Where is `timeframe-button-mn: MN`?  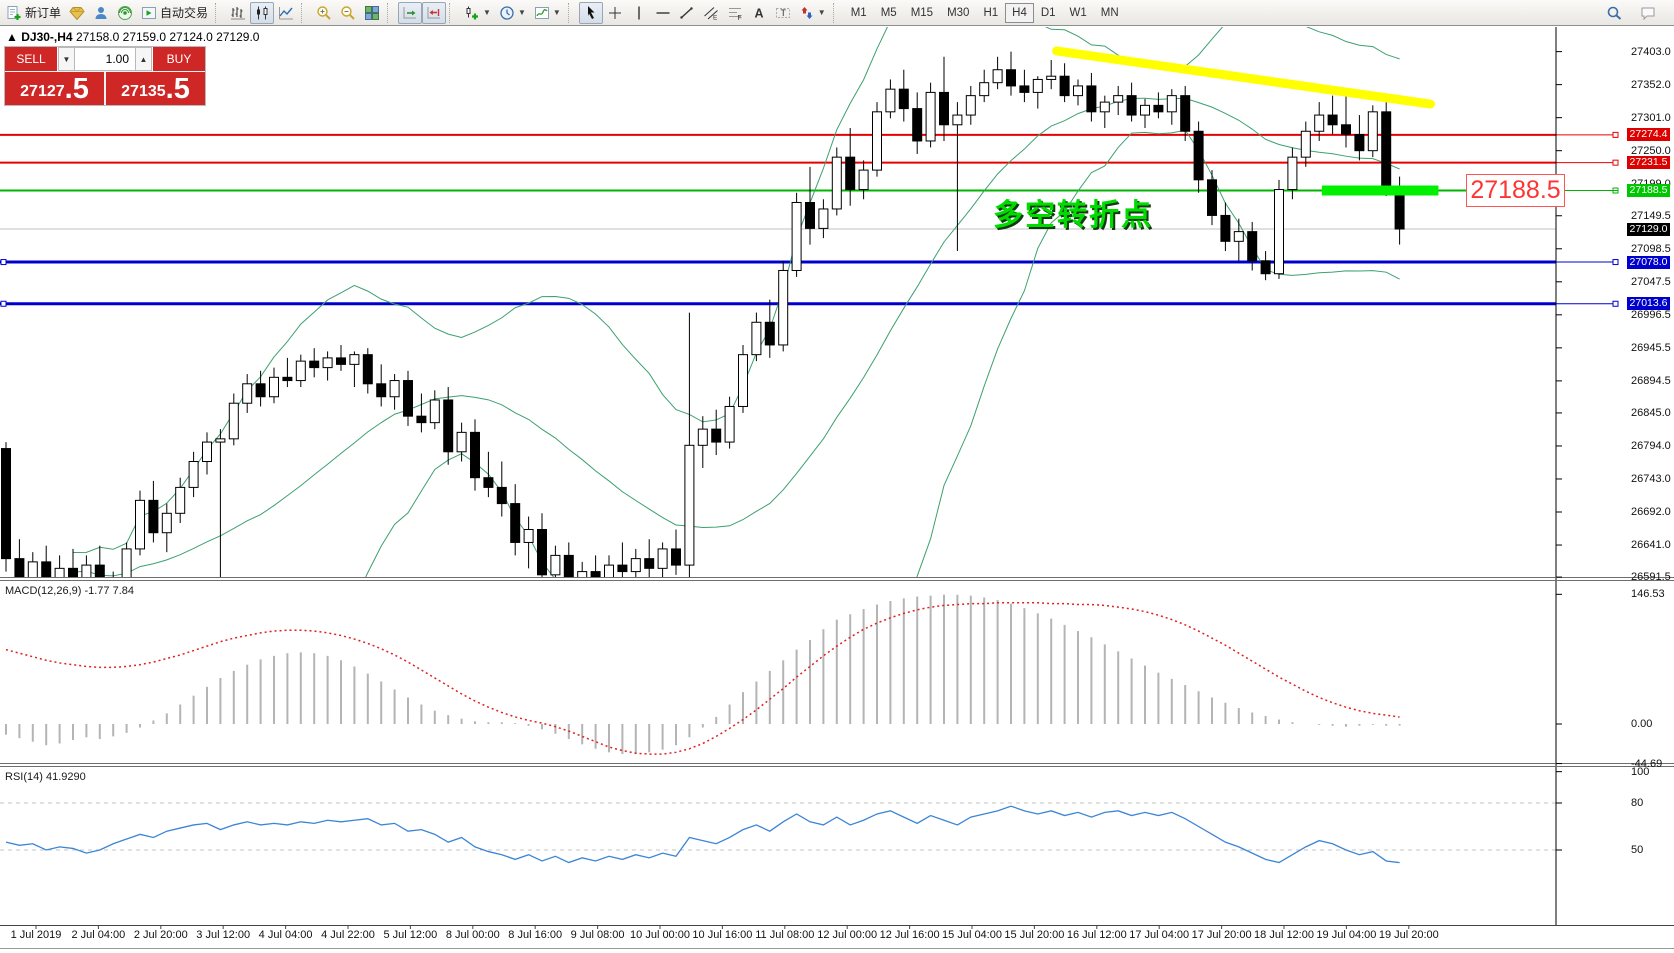 timeframe-button-mn: MN is located at coordinates (1109, 12).